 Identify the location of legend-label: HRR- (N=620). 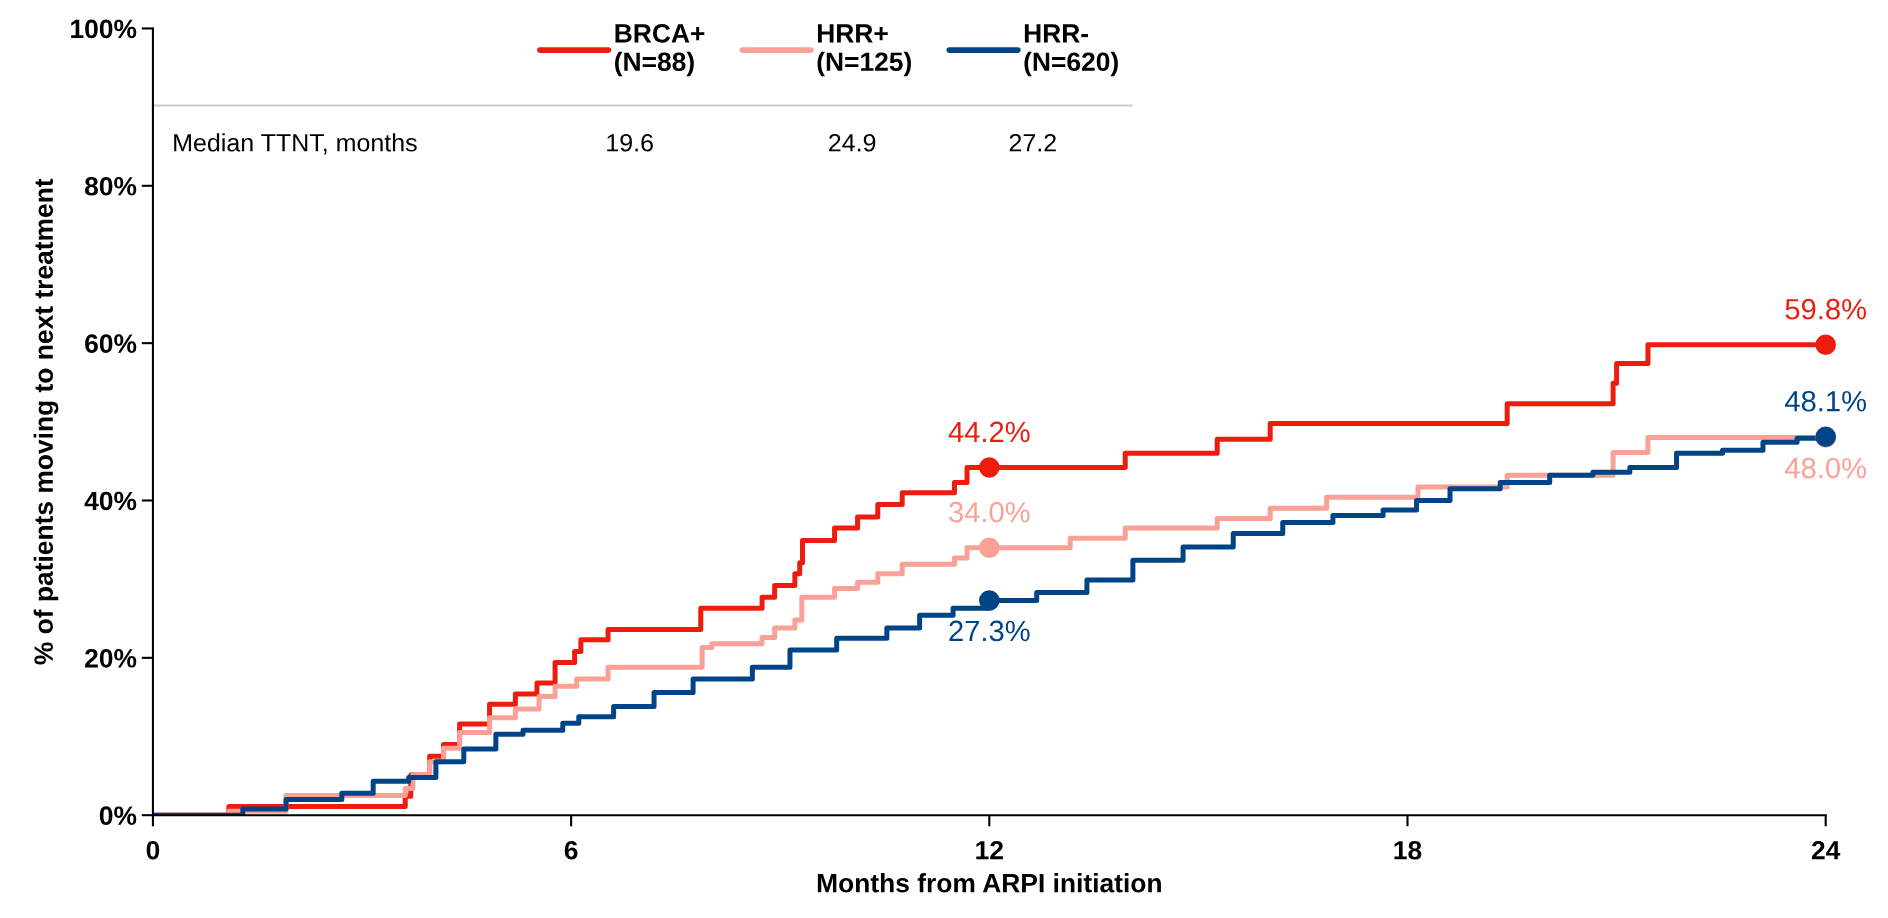
(1071, 50).